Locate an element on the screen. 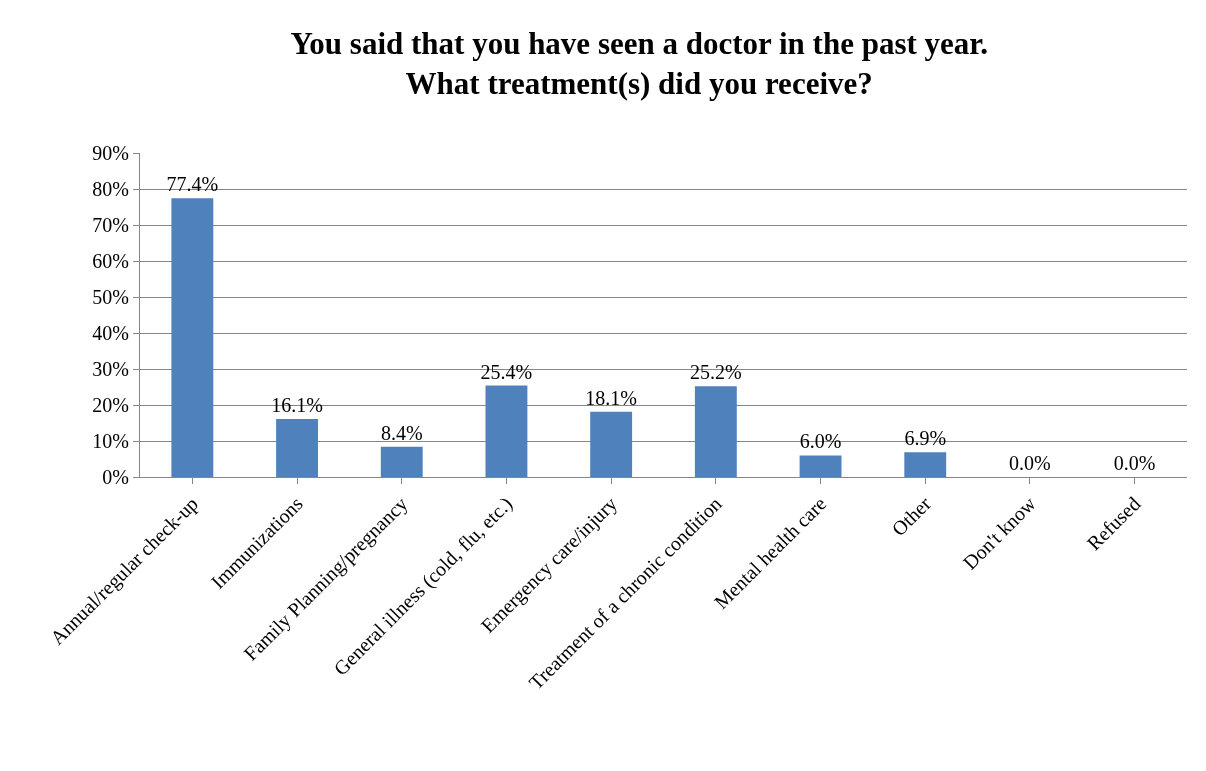  data-label: 25.2% is located at coordinates (716, 372).